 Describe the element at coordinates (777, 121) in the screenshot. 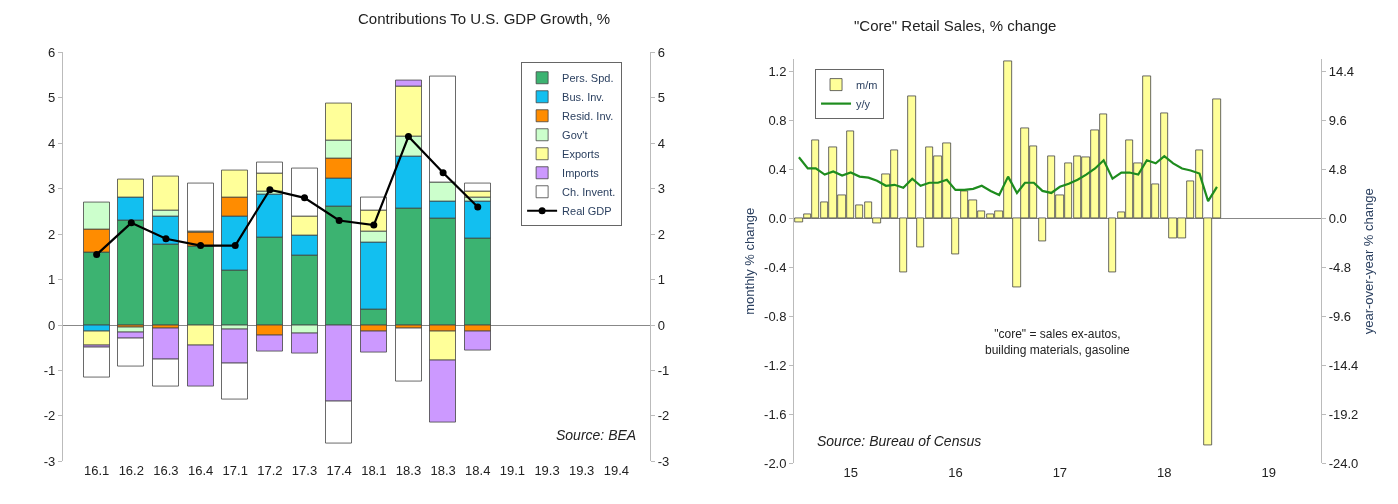

I see `y-tick-label: 0.8` at that location.